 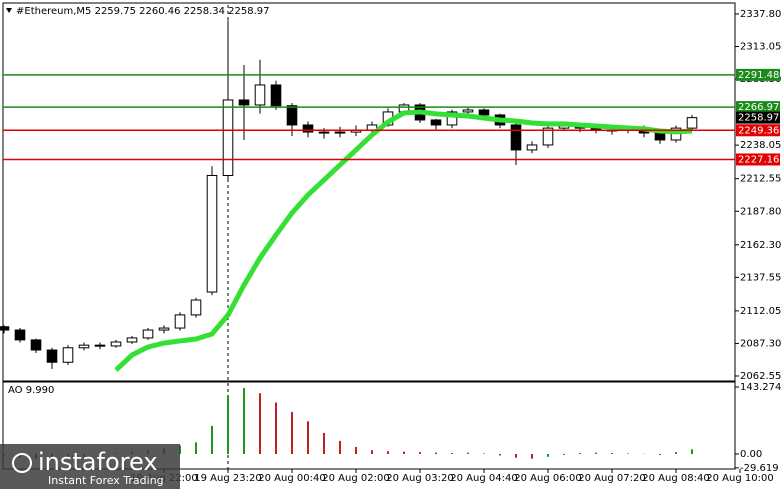 I want to click on title-icon, so click(x=9, y=10).